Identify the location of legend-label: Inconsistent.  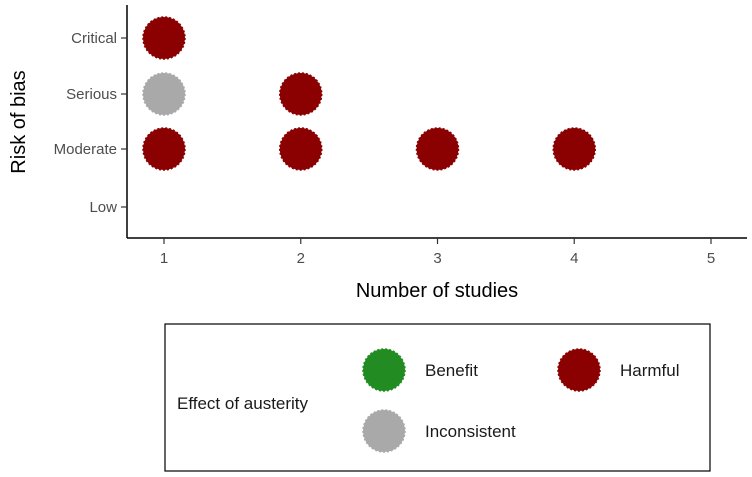
(470, 431).